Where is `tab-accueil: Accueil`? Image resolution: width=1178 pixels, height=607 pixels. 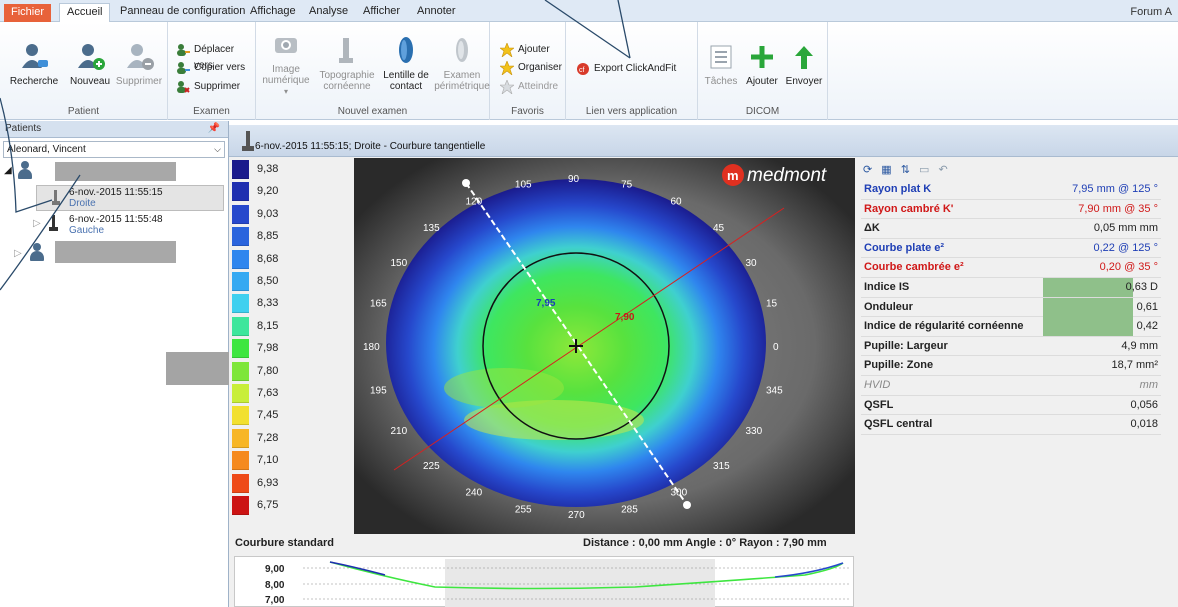
tab-accueil: Accueil is located at coordinates (85, 12).